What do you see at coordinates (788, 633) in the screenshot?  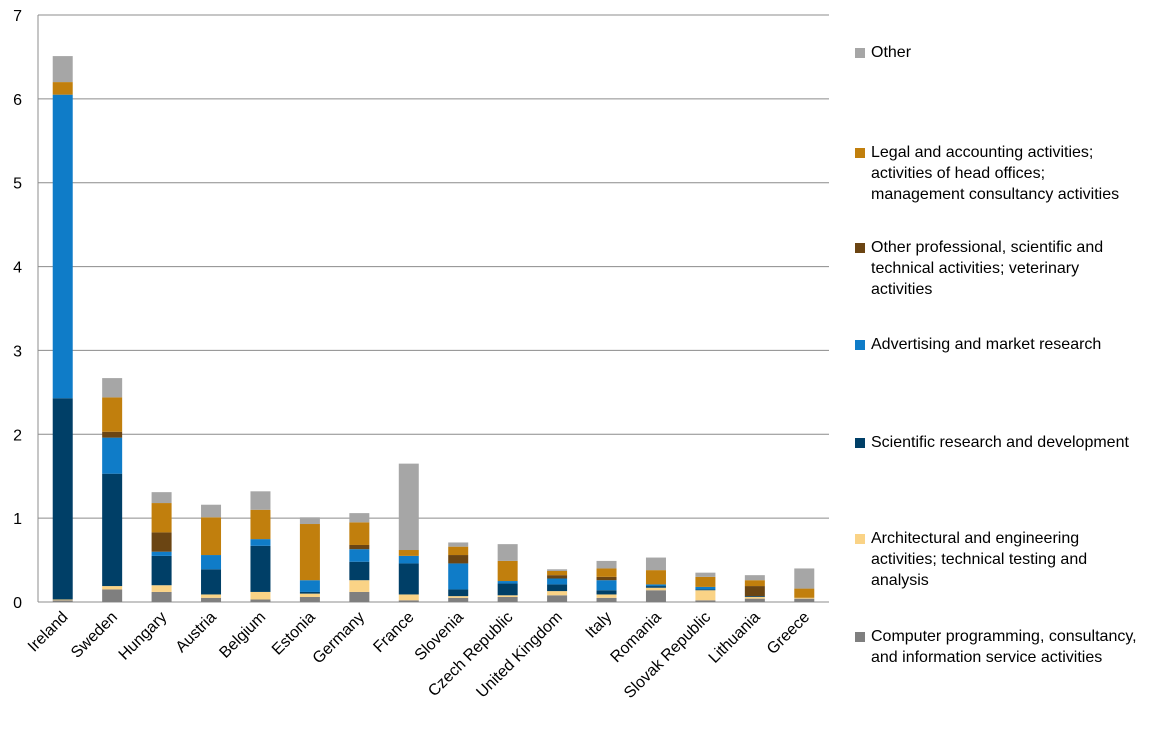 I see `x-tick-label: Greece` at bounding box center [788, 633].